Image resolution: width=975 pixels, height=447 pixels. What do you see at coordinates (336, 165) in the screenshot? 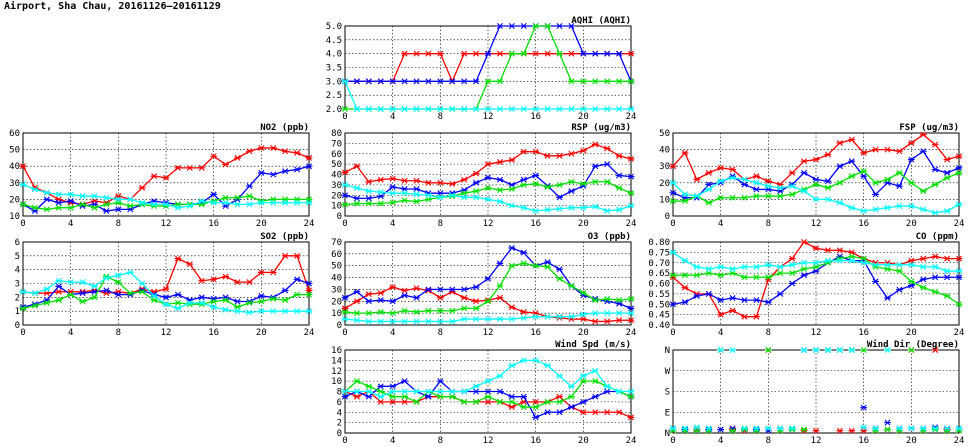
I see `y-tick-label: 50` at bounding box center [336, 165].